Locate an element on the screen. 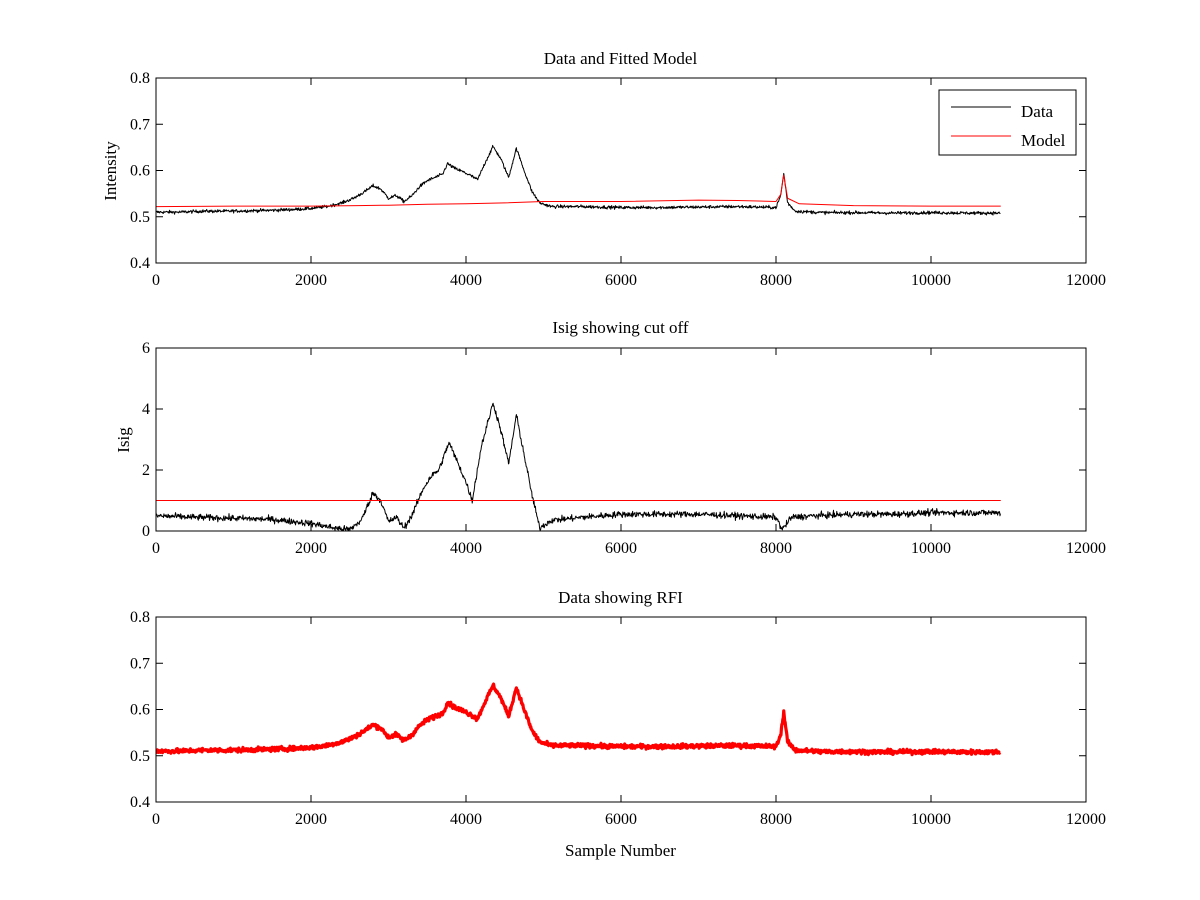 This screenshot has height=900, width=1200. subplot-2-ylabel: Isig is located at coordinates (123, 440).